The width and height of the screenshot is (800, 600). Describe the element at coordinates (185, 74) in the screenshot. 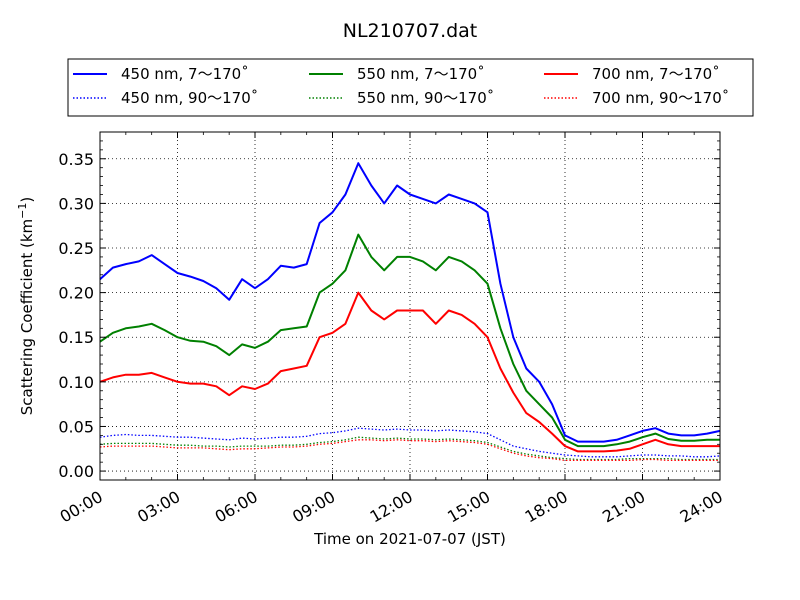

I see `legend-label-450-solid: 450 nm, 7～170˚` at that location.